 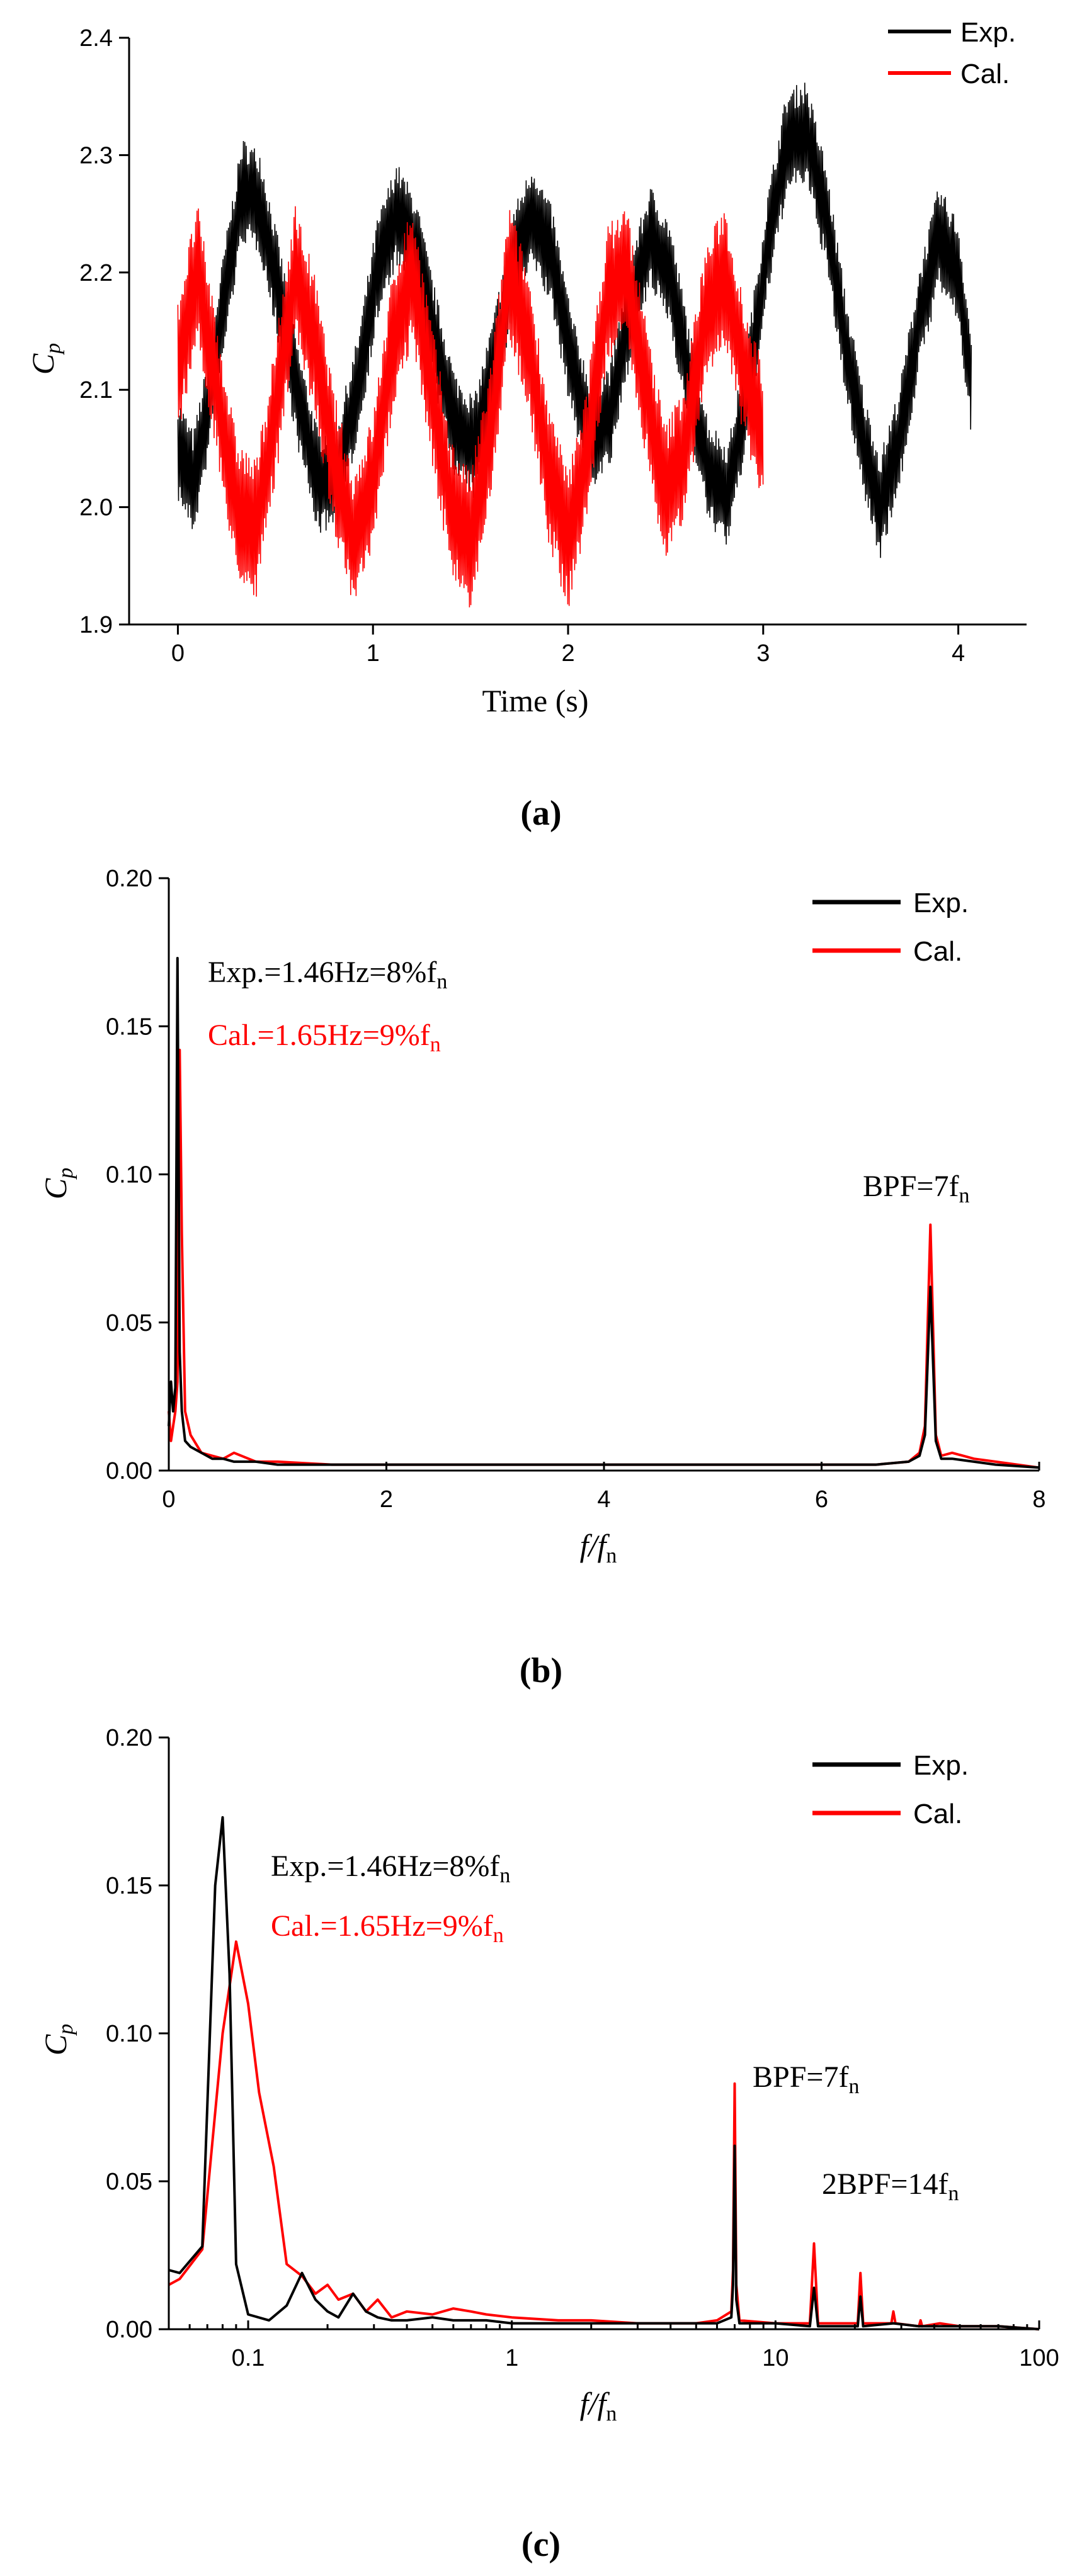 What do you see at coordinates (952, 53) in the screenshot?
I see `panel-a-legend: Exp. Cal.` at bounding box center [952, 53].